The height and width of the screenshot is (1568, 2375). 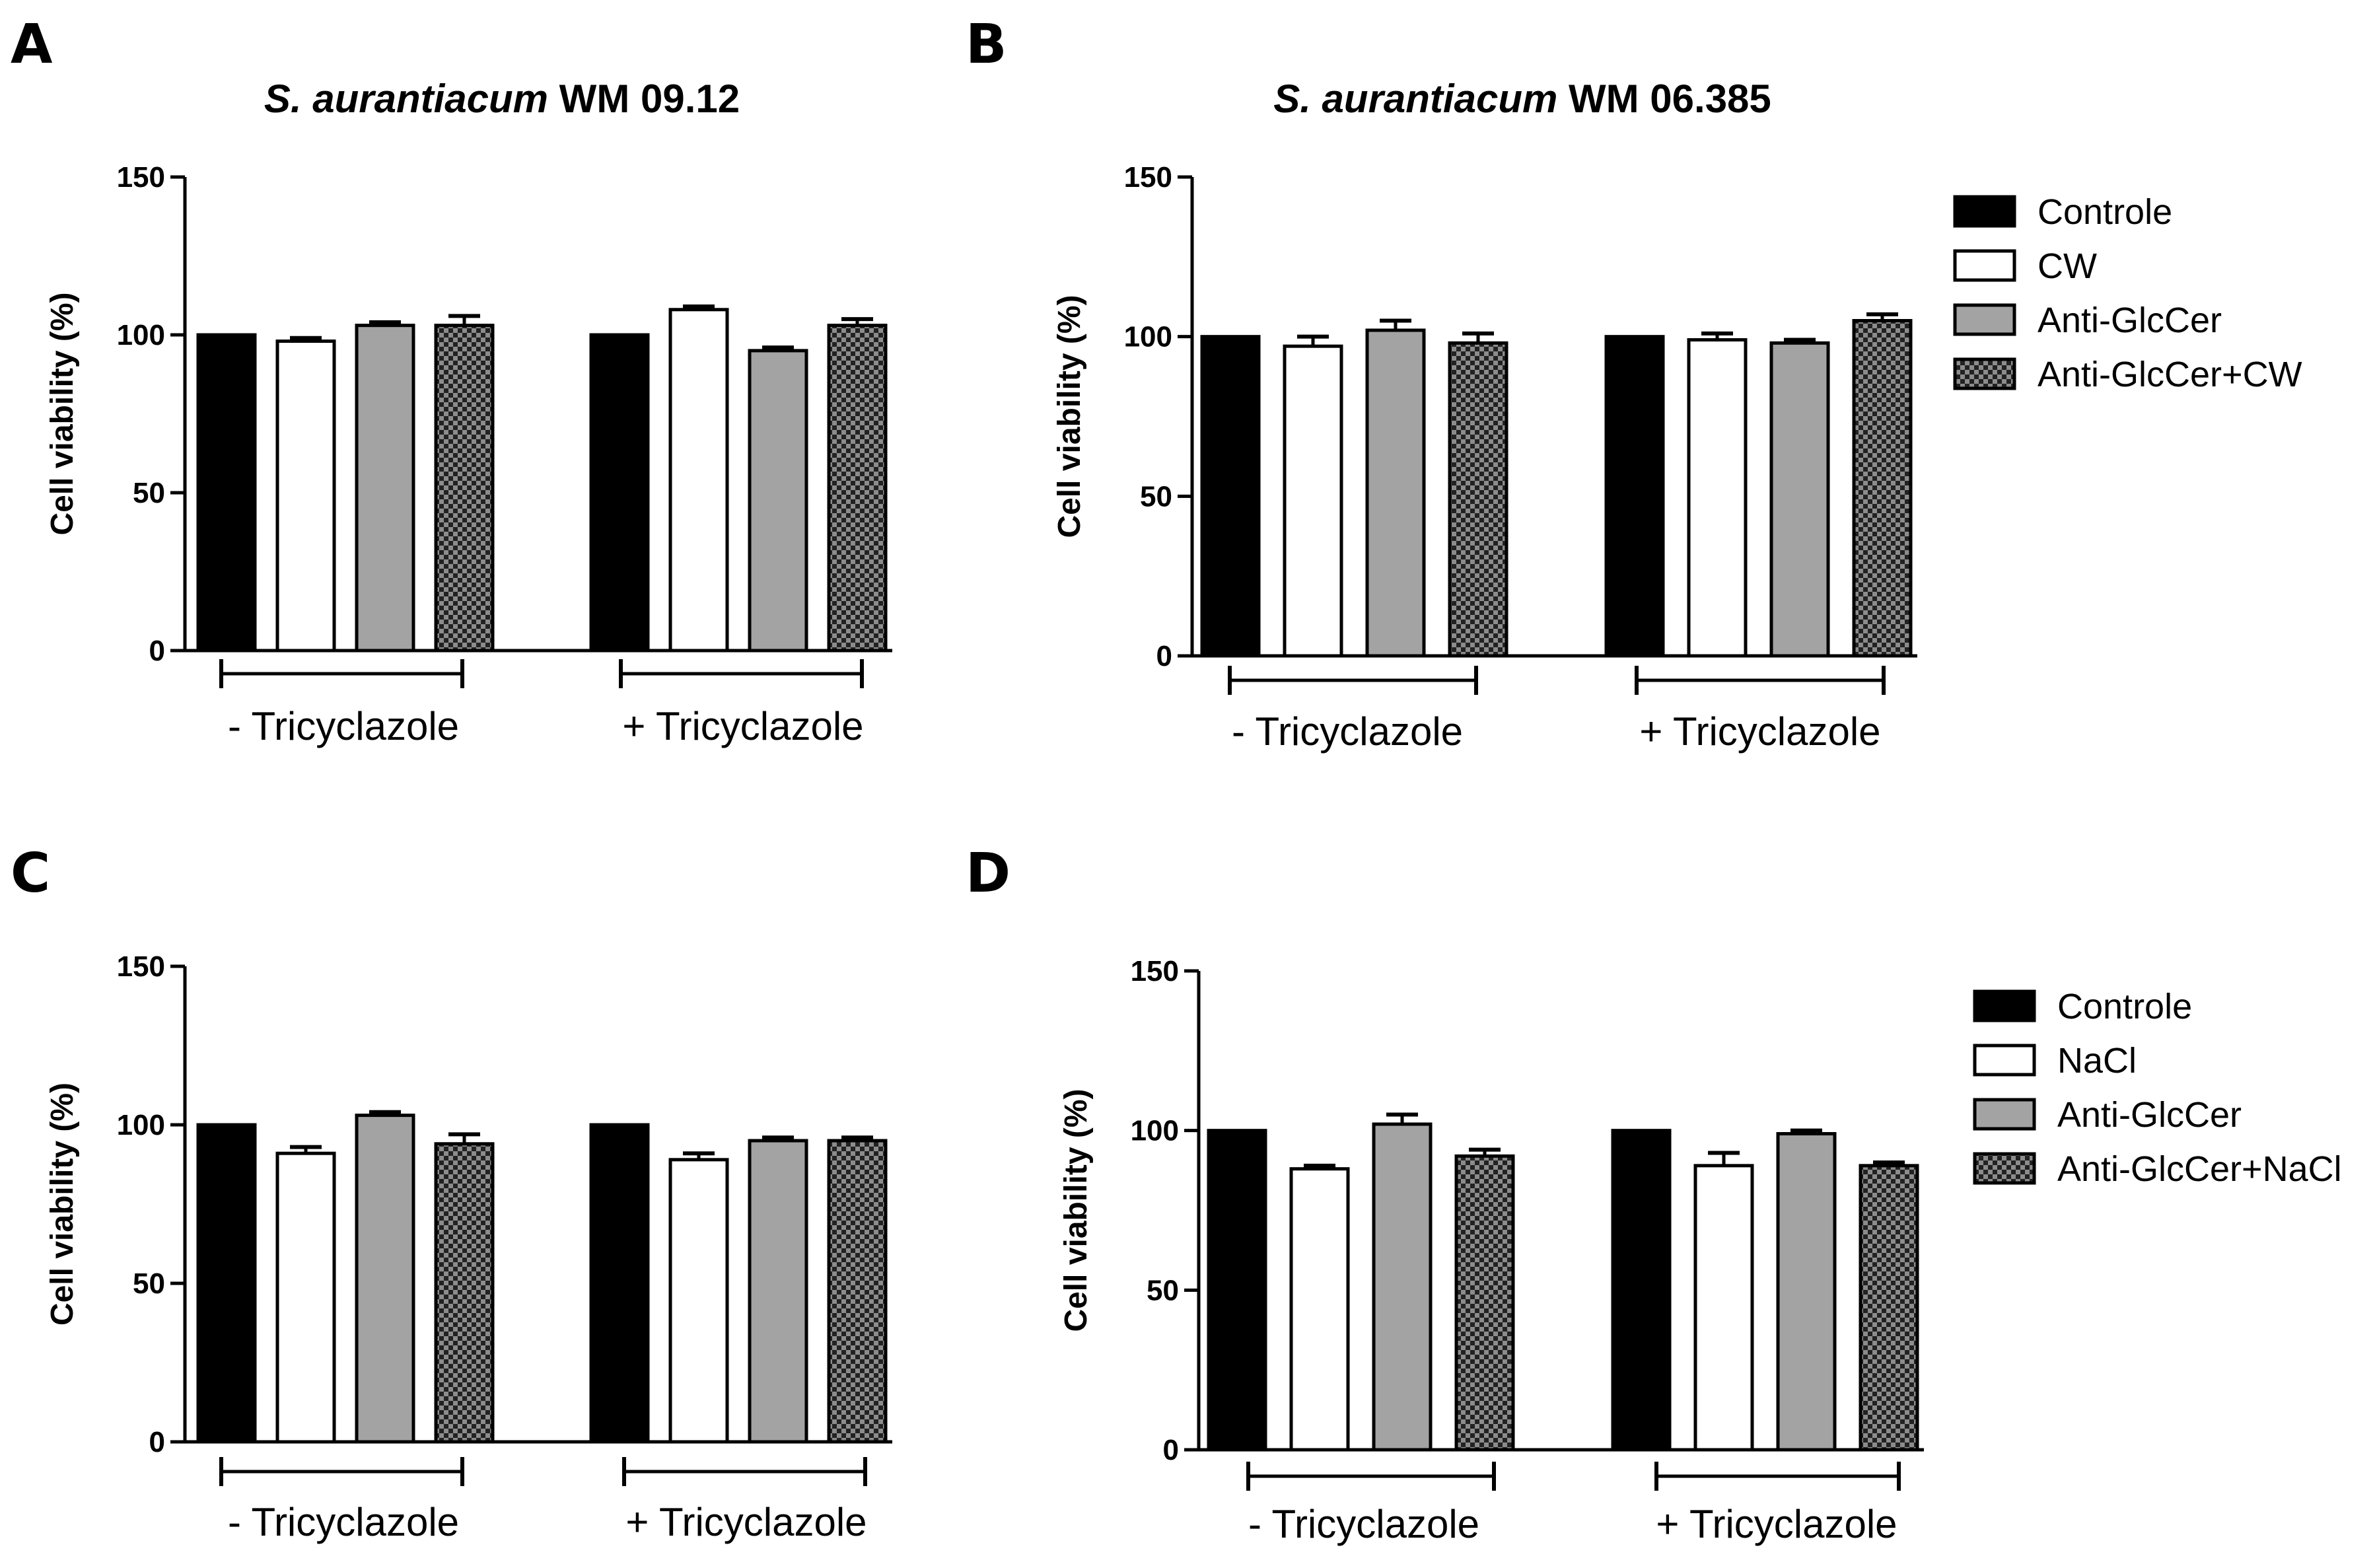 I want to click on legend-label: Anti-GlcCer+CW, so click(x=2170, y=374).